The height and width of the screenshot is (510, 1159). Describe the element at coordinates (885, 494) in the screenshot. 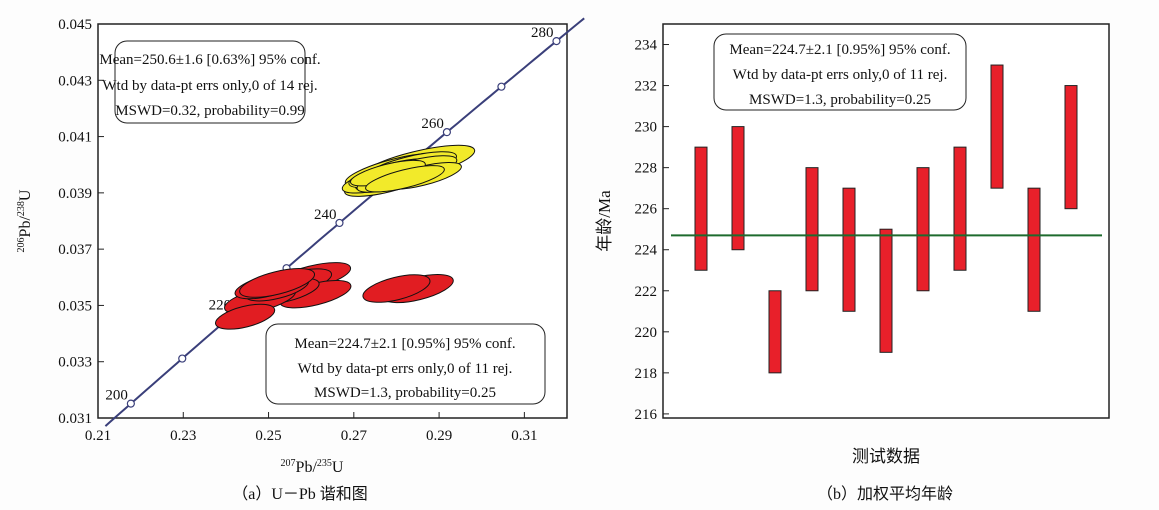

I see `caption-b: （b）加权平均年龄` at that location.